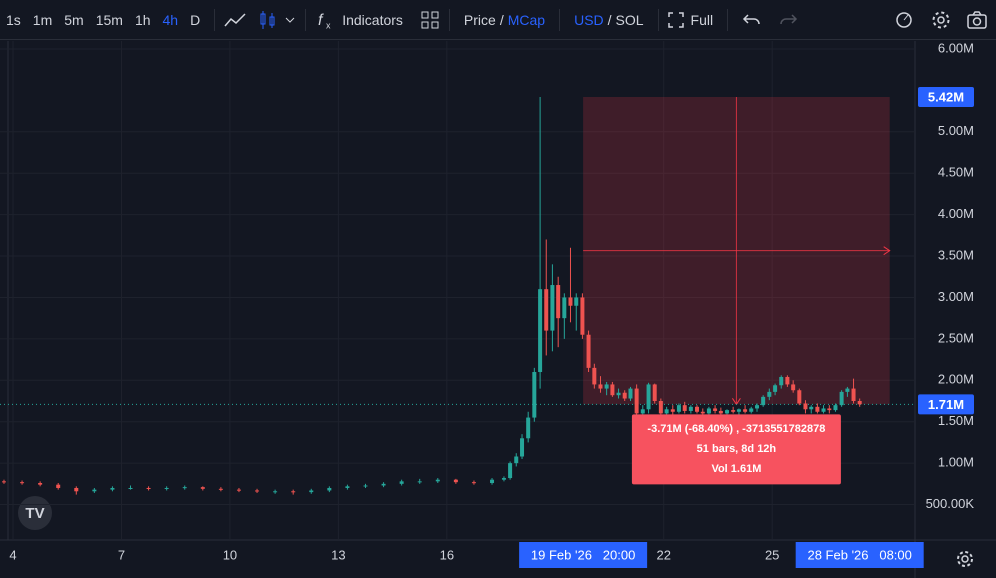 The width and height of the screenshot is (996, 578). I want to click on mcap-toggle: MCap, so click(526, 19).